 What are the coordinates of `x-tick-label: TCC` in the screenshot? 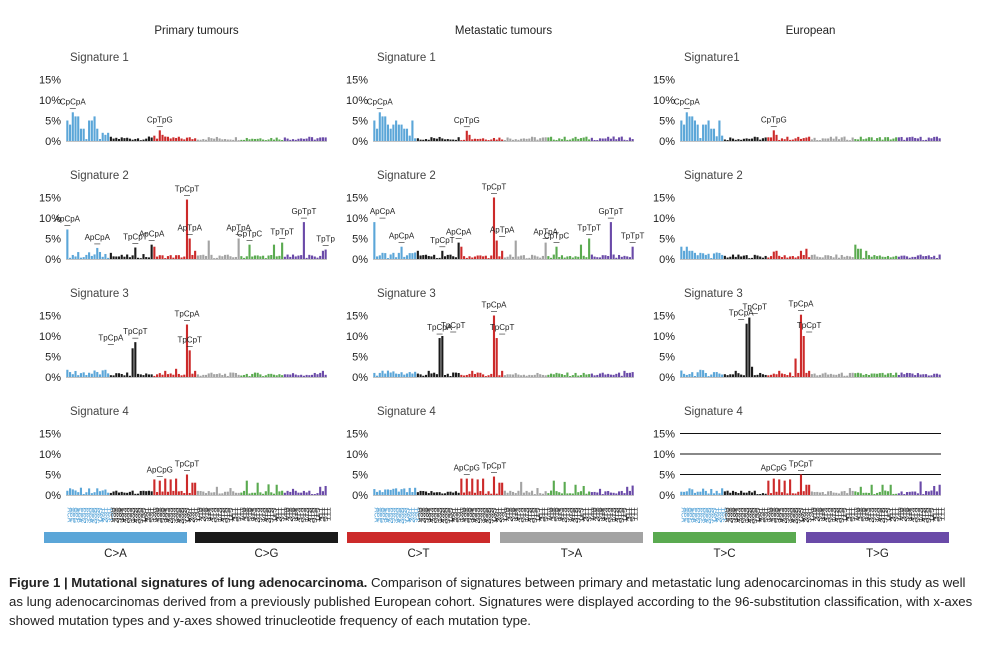 It's located at (719, 515).